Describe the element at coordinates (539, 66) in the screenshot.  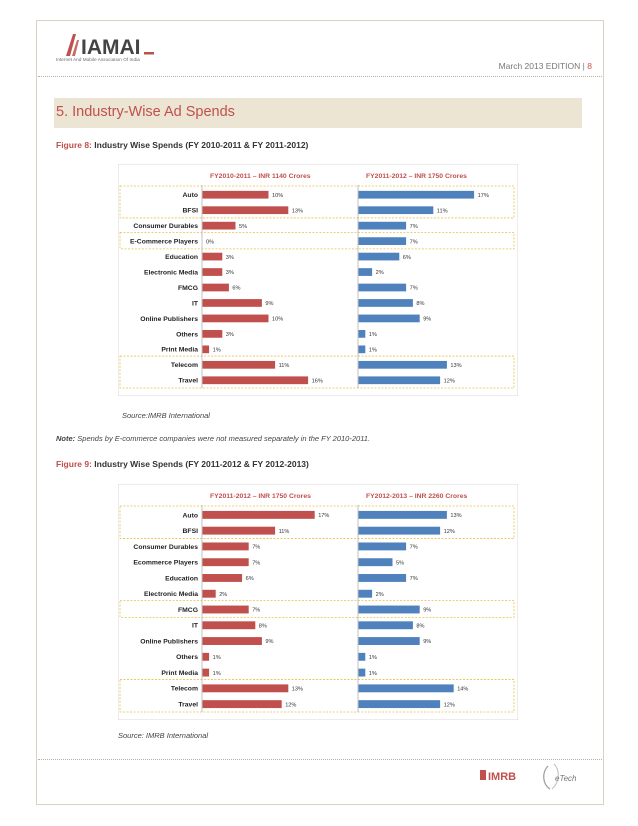
I see `edition-text: March 2013 EDITION` at that location.